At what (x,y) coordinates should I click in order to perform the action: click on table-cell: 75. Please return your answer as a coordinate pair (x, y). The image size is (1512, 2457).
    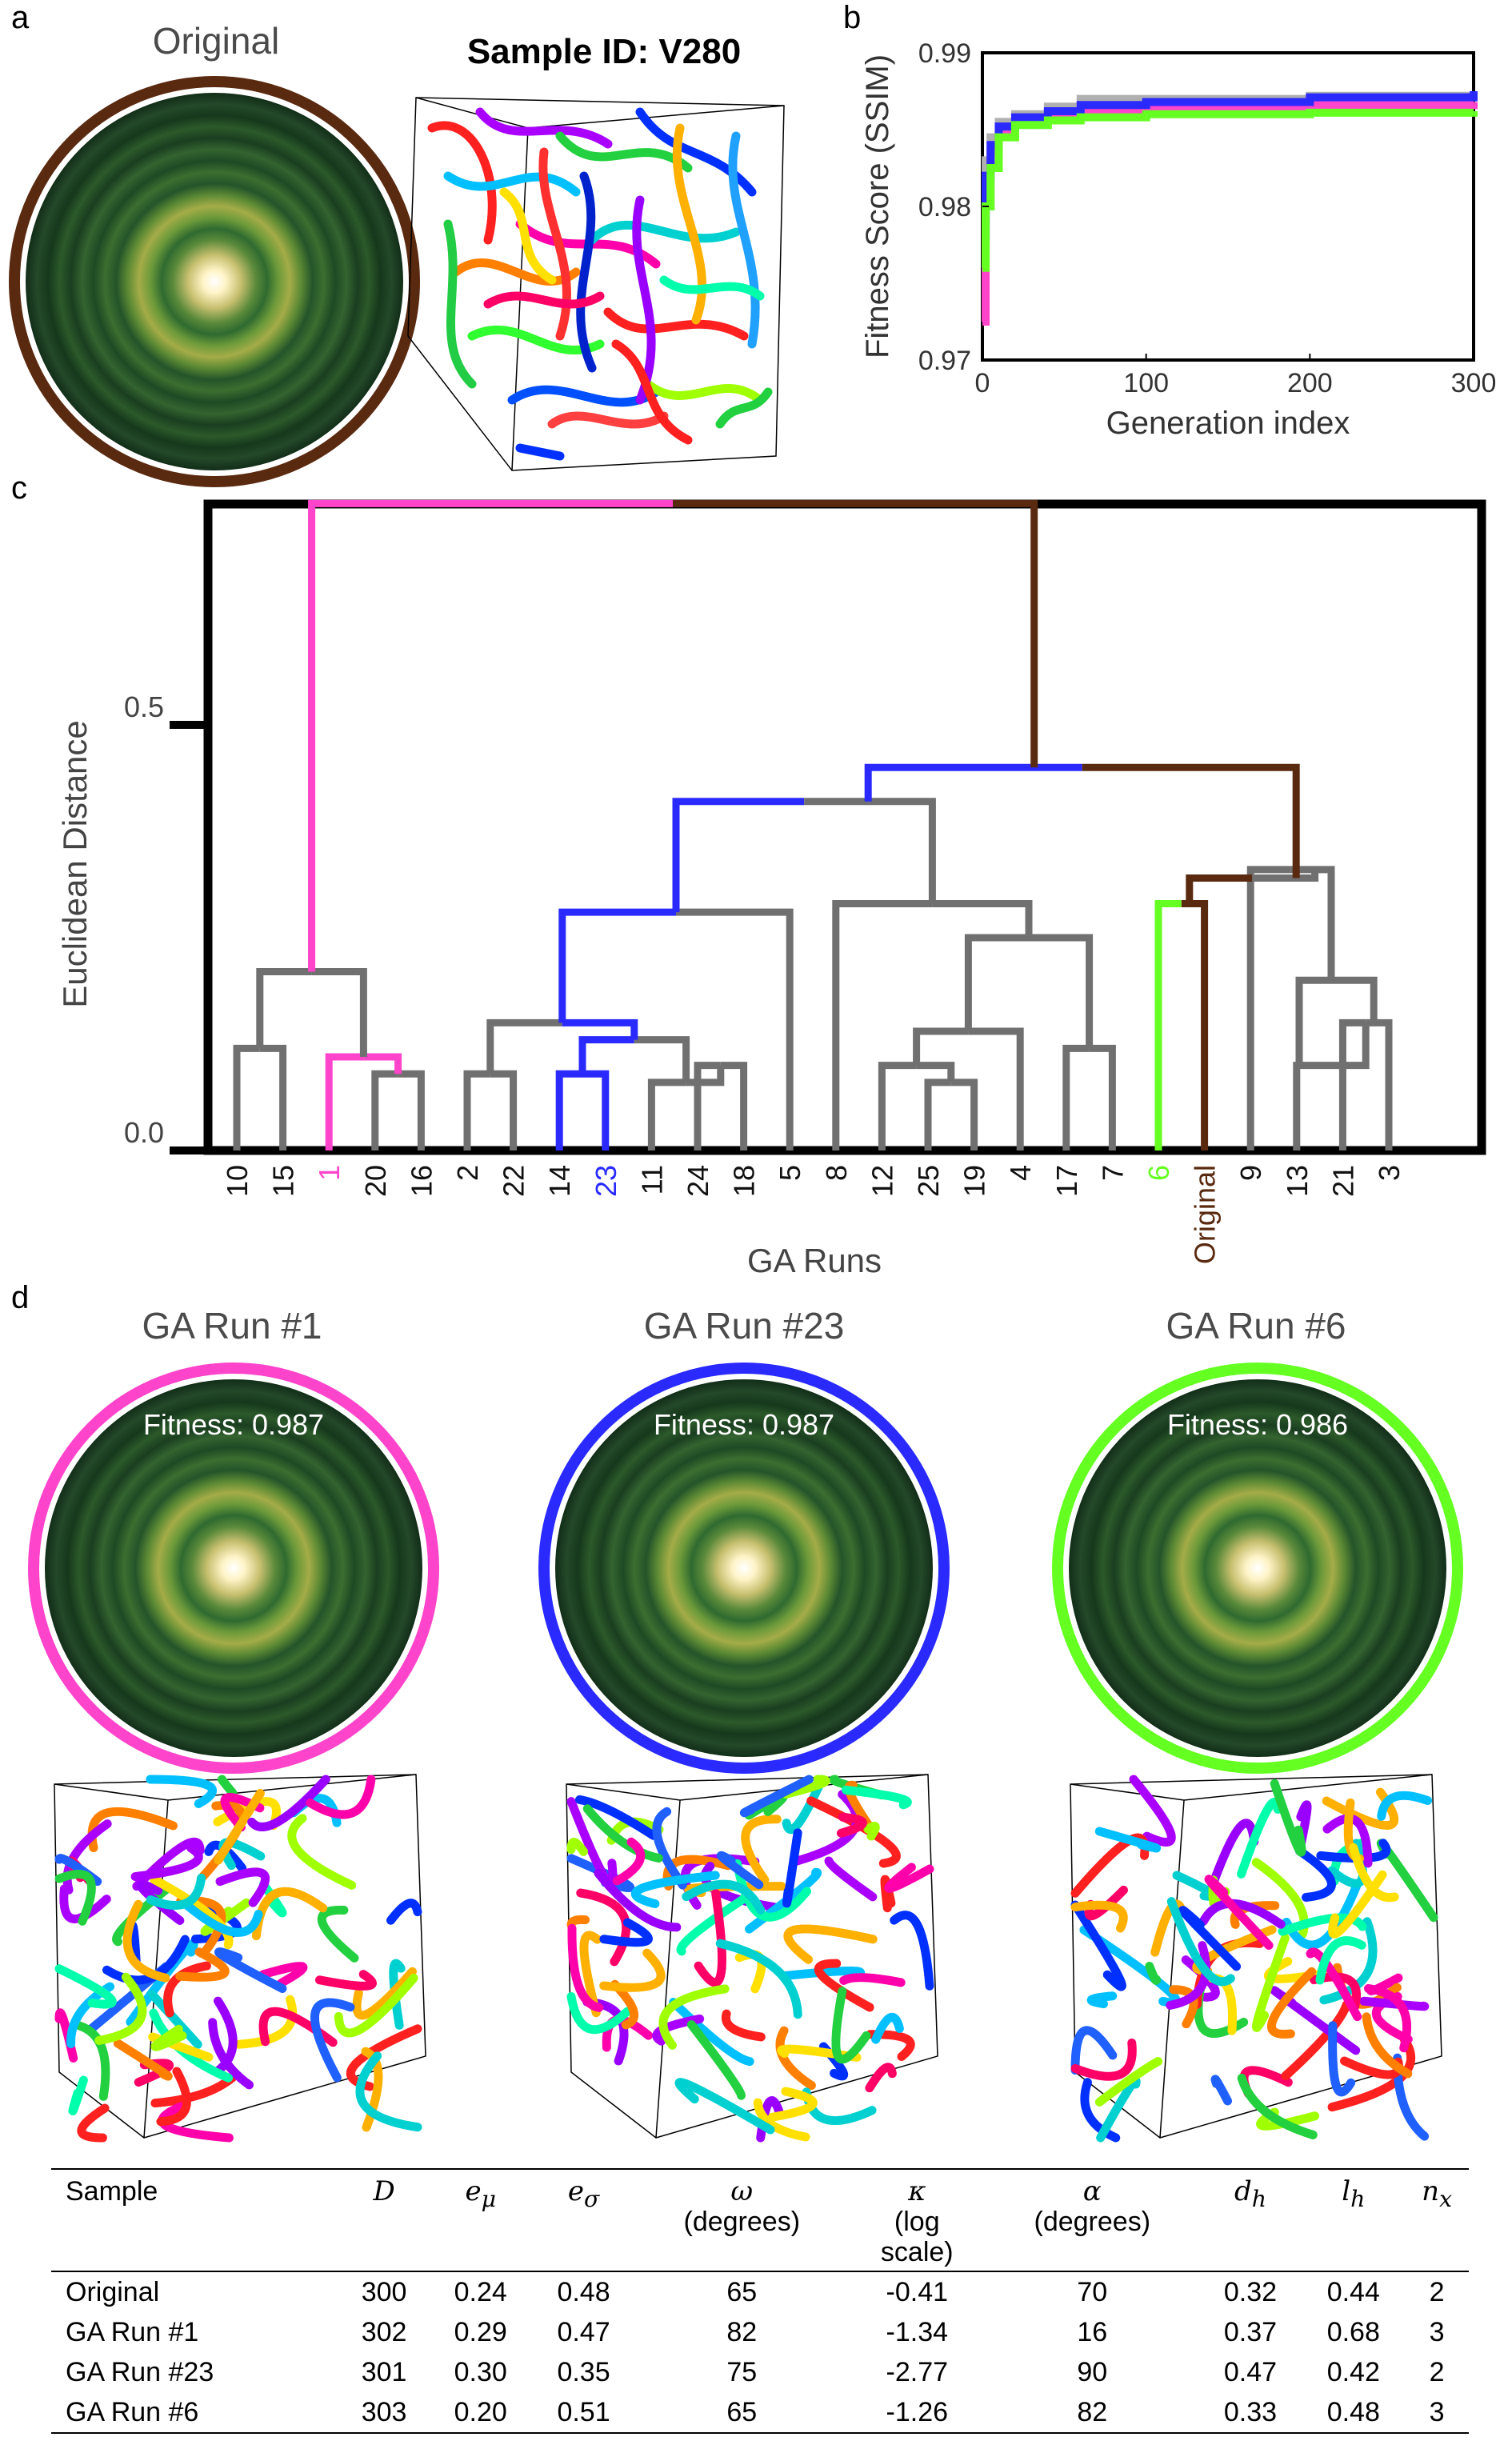
    Looking at the image, I should click on (742, 2371).